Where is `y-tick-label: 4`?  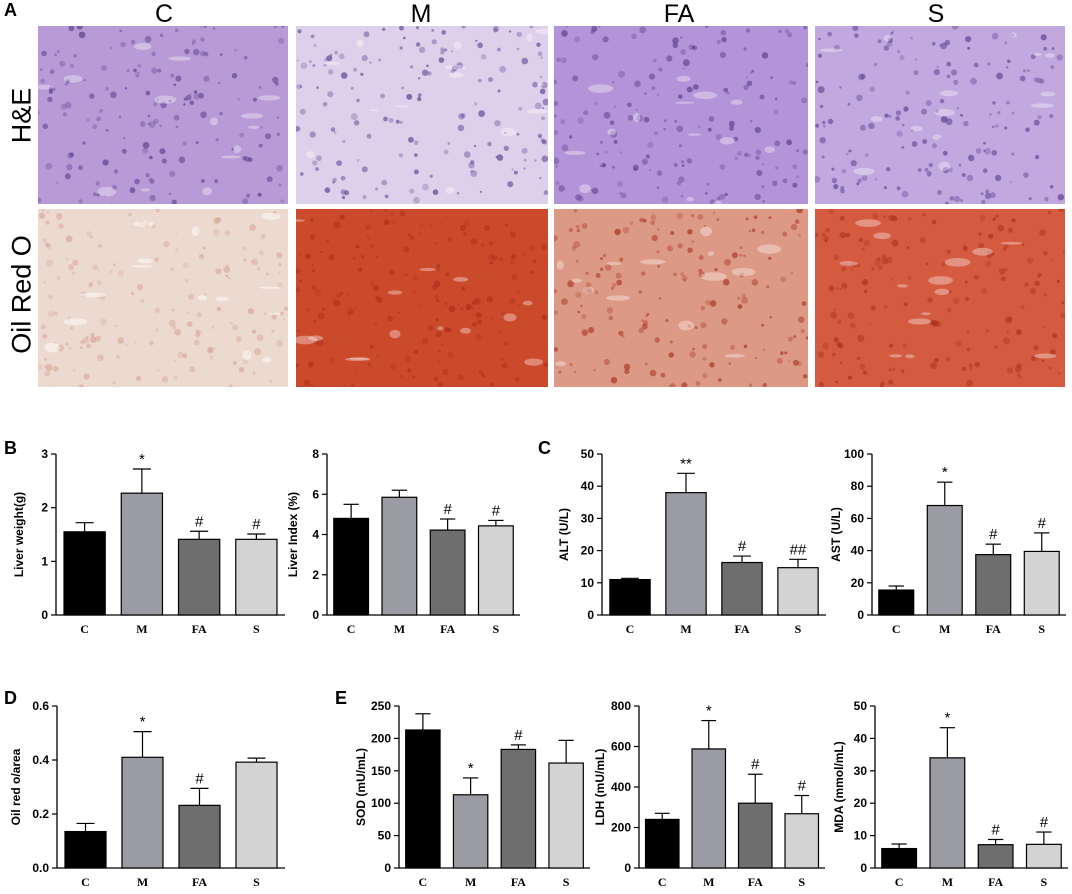
y-tick-label: 4 is located at coordinates (315, 535).